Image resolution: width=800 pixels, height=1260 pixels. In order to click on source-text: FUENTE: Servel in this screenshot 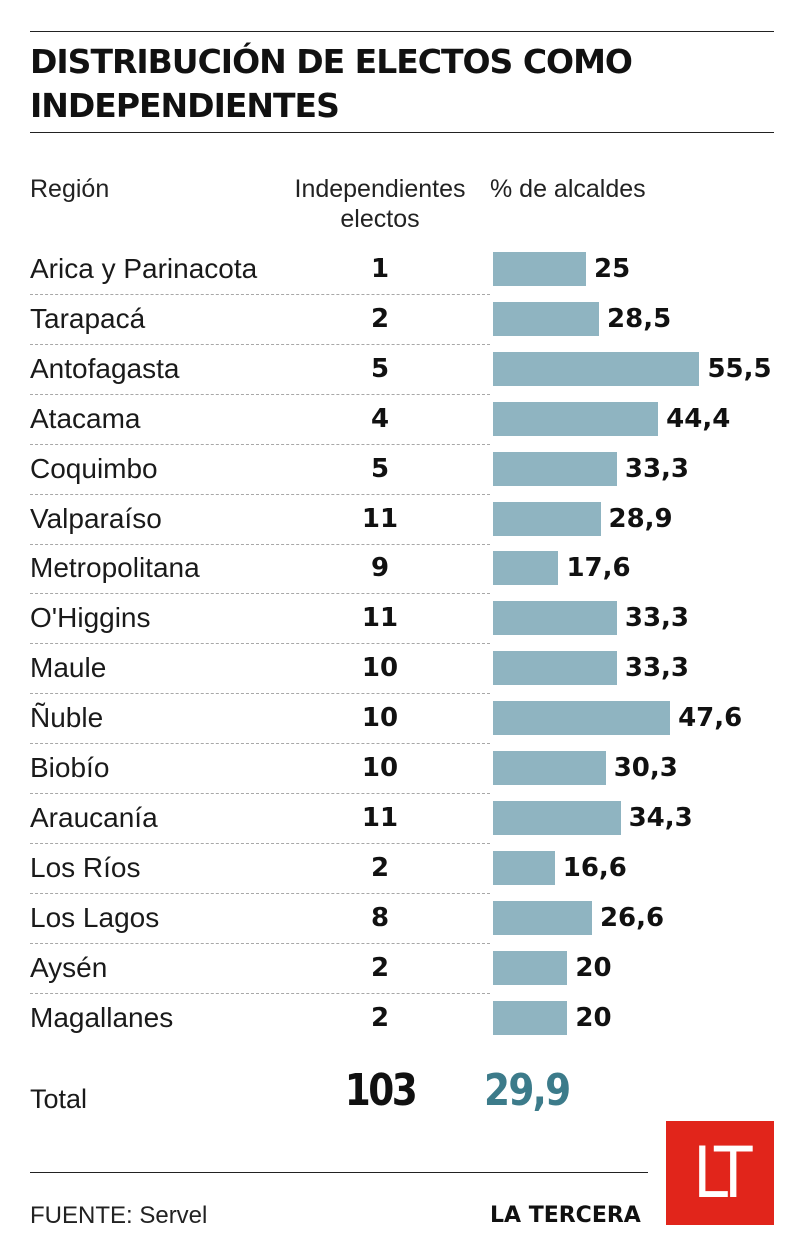, I will do `click(119, 1215)`.